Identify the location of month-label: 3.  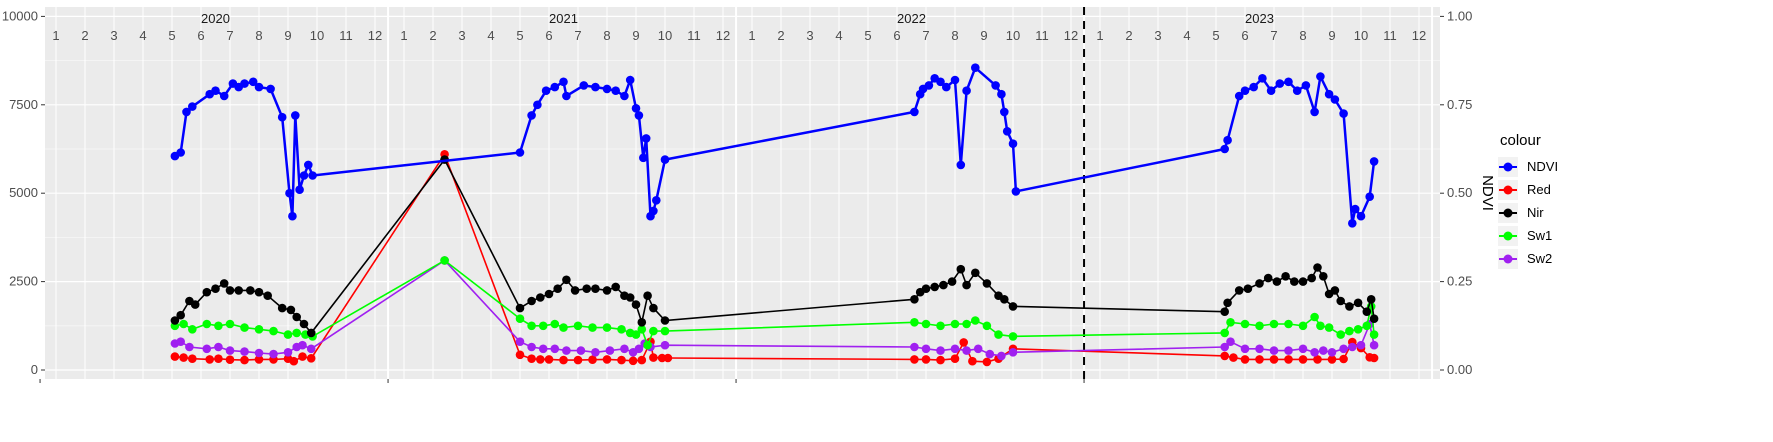
(461, 35).